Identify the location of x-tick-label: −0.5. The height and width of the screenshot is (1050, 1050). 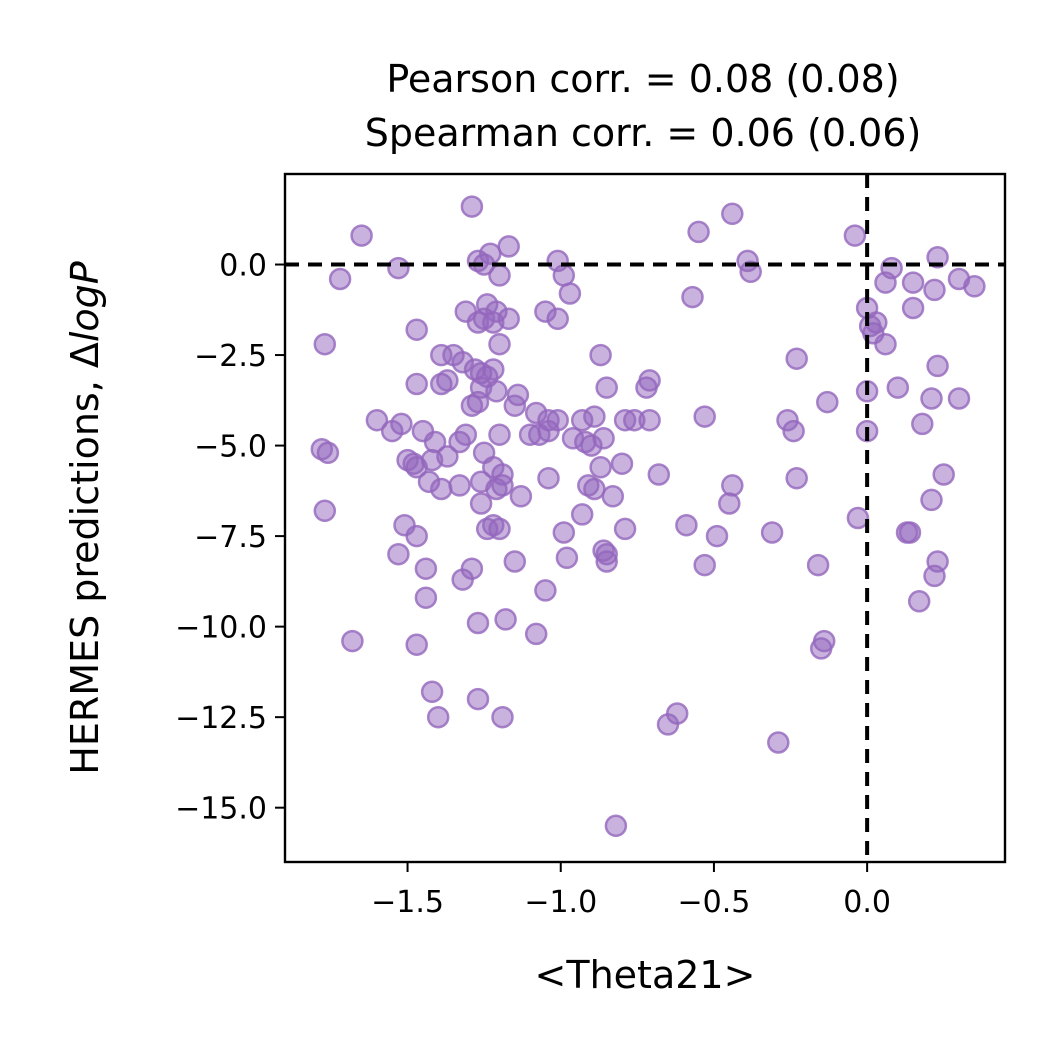
(714, 902).